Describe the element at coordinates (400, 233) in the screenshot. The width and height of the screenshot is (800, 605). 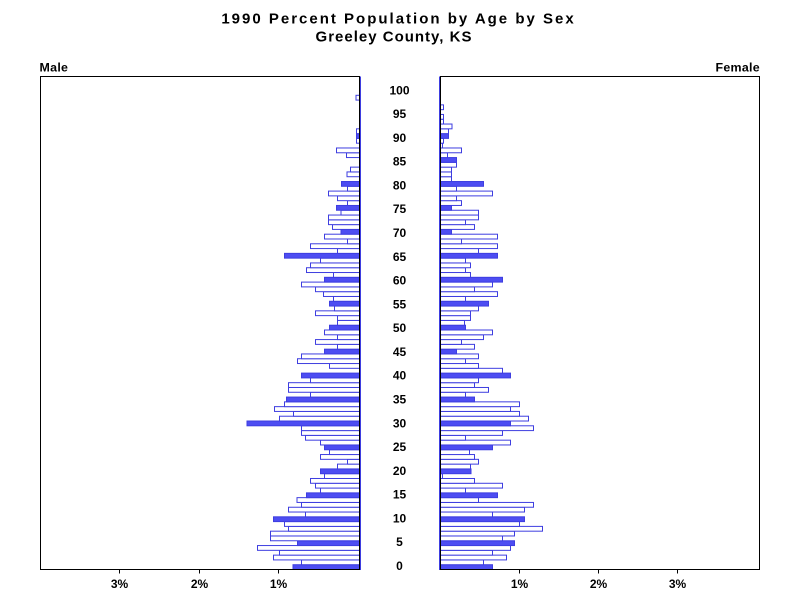
I see `svg-text: 70` at that location.